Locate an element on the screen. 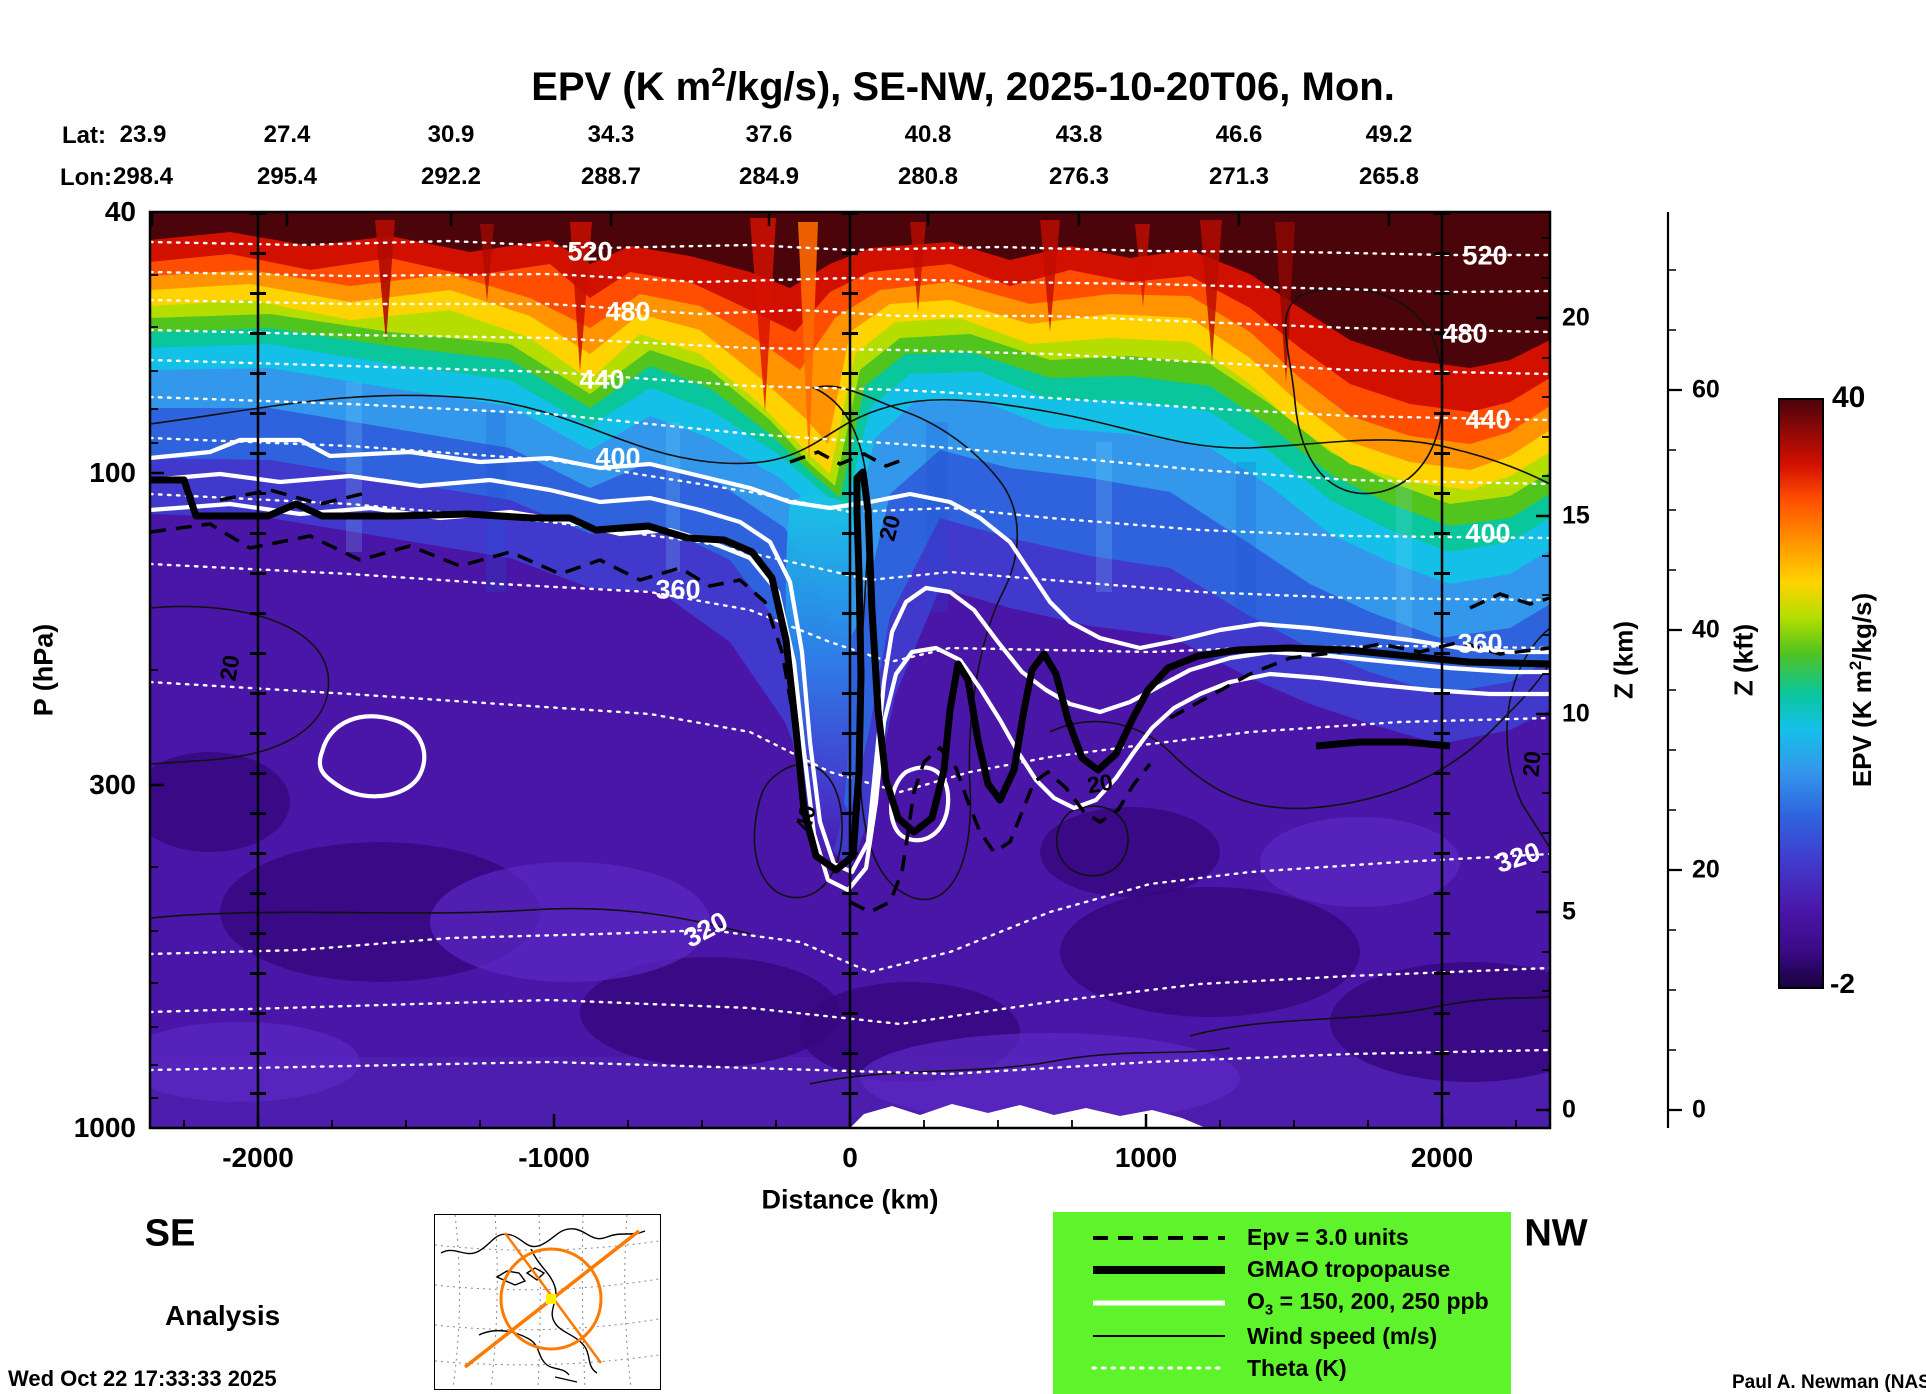  colorbar-max-label: 40 is located at coordinates (1849, 397).